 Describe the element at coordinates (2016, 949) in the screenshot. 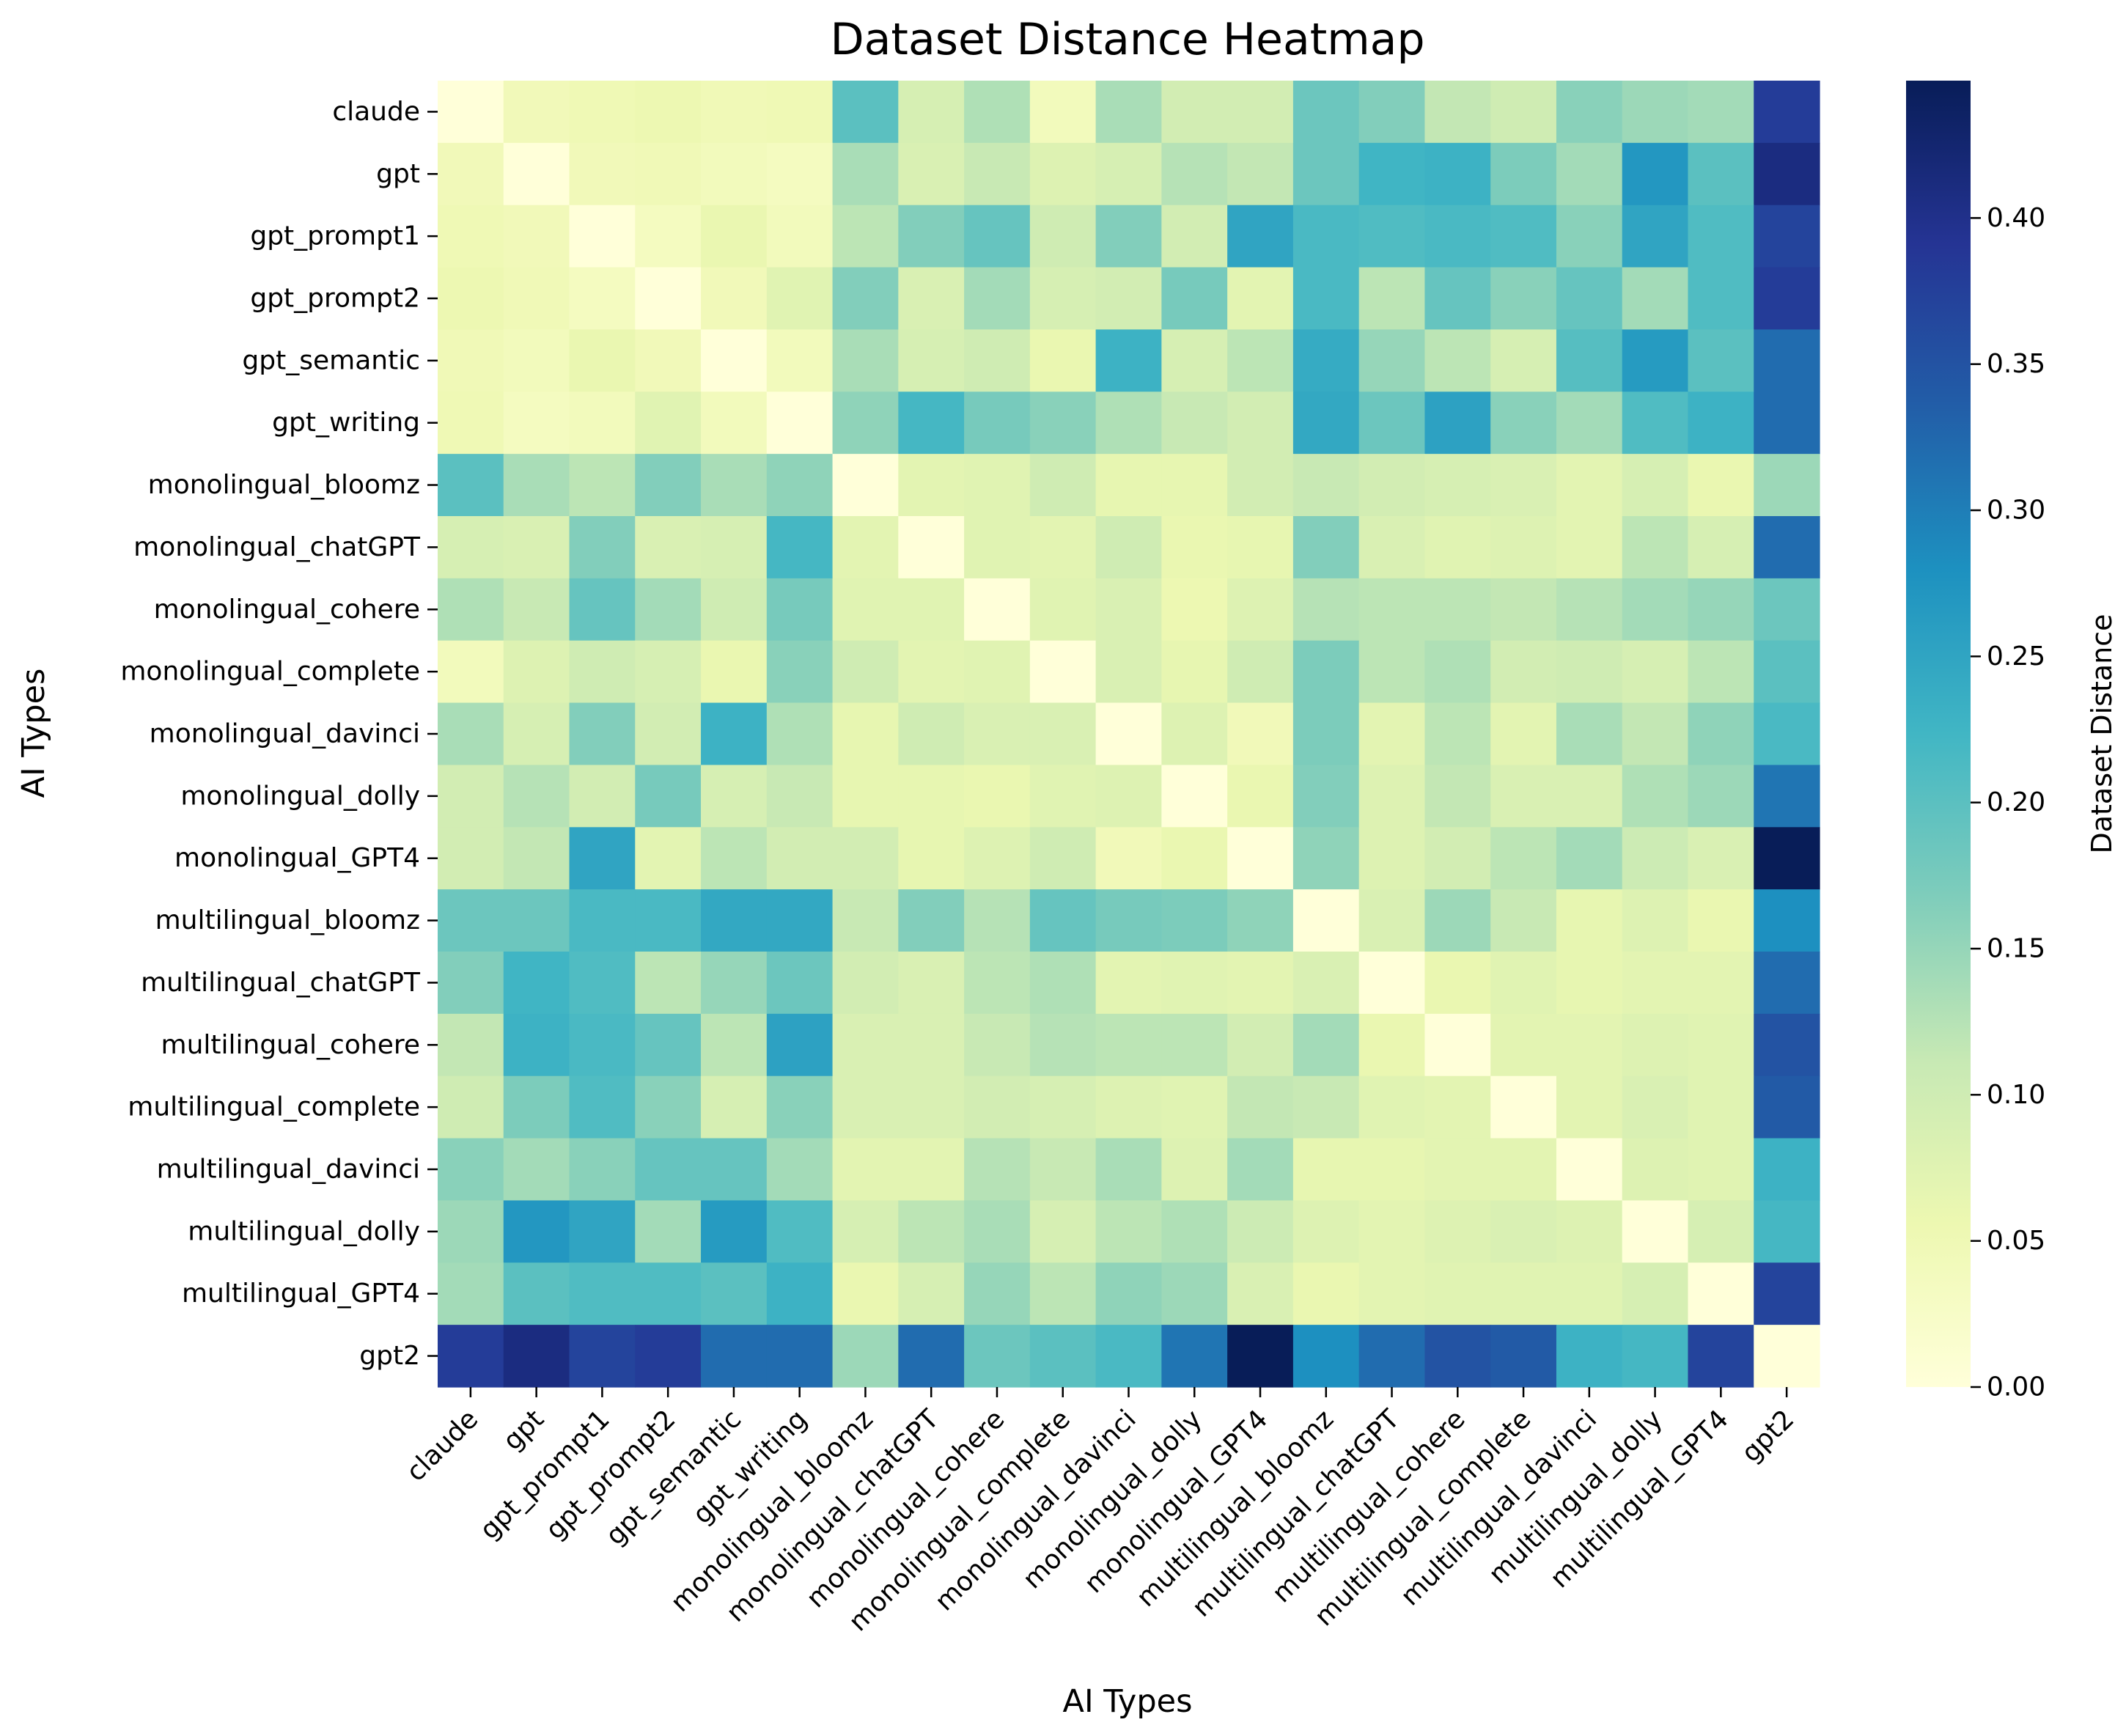

I see `colorbar-tick-label: 0.15` at that location.